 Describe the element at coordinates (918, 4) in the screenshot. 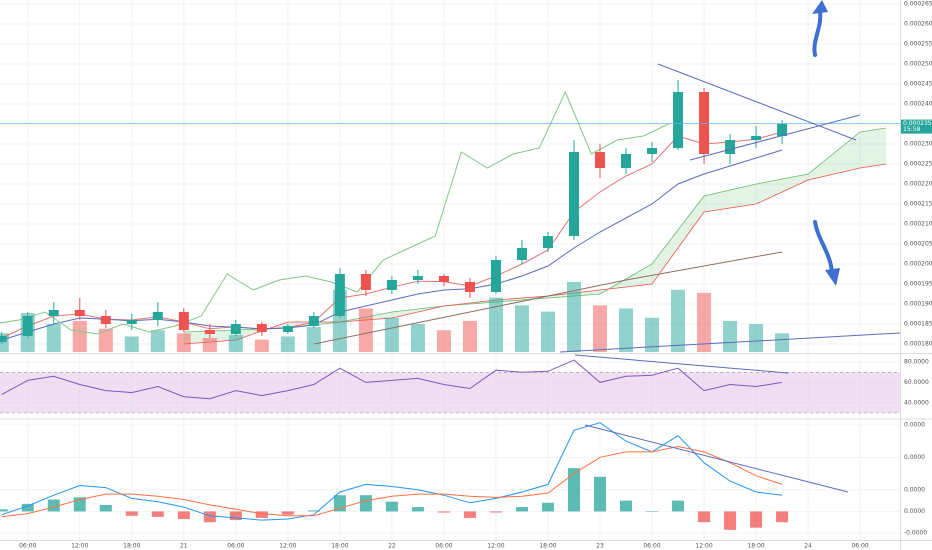

I see `y-tick-label: 0.0002650` at that location.